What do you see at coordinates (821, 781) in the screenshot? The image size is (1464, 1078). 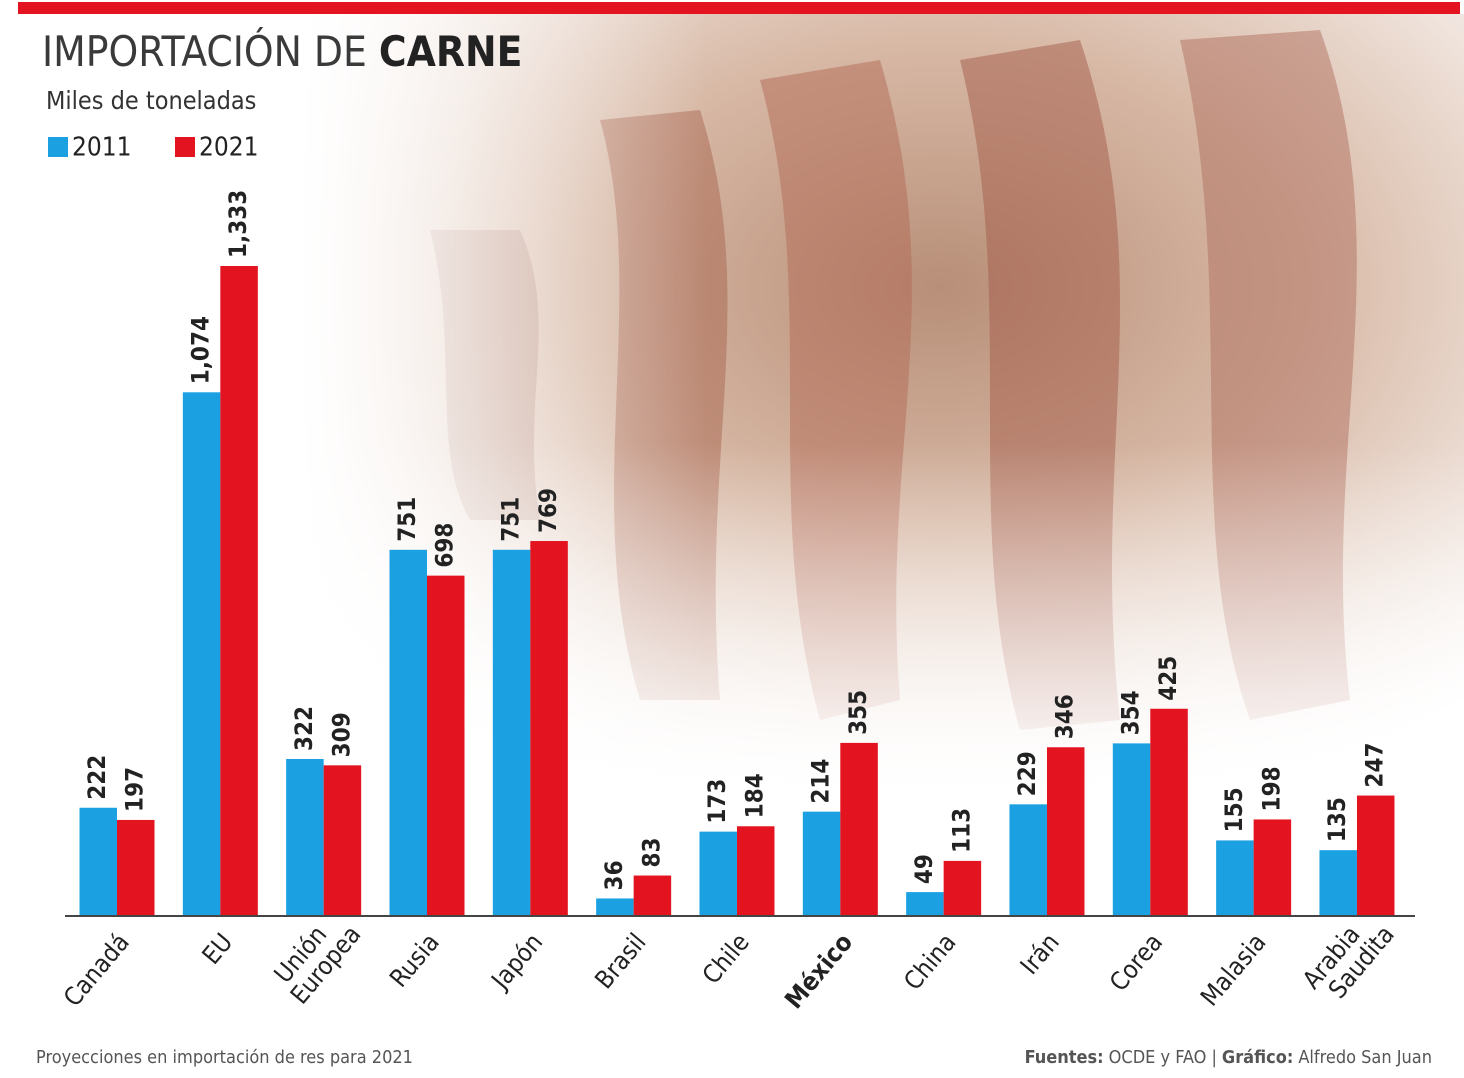 I see `value-label: 214` at bounding box center [821, 781].